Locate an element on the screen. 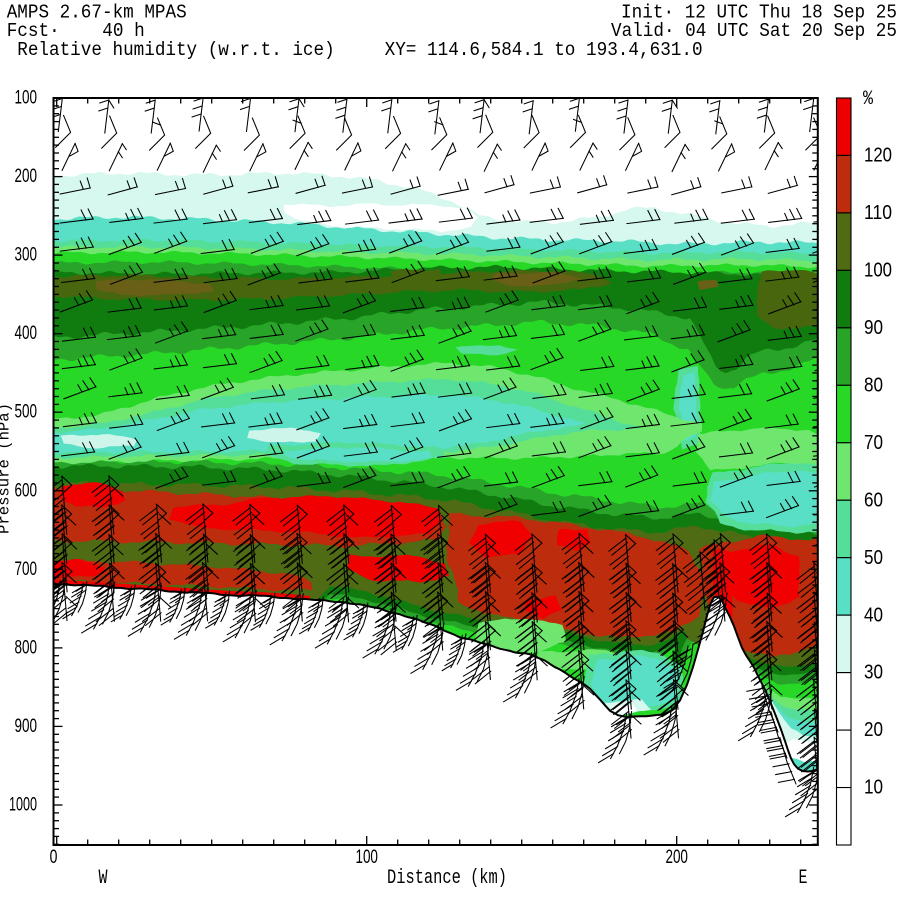  svg-text: 30 is located at coordinates (873, 673).